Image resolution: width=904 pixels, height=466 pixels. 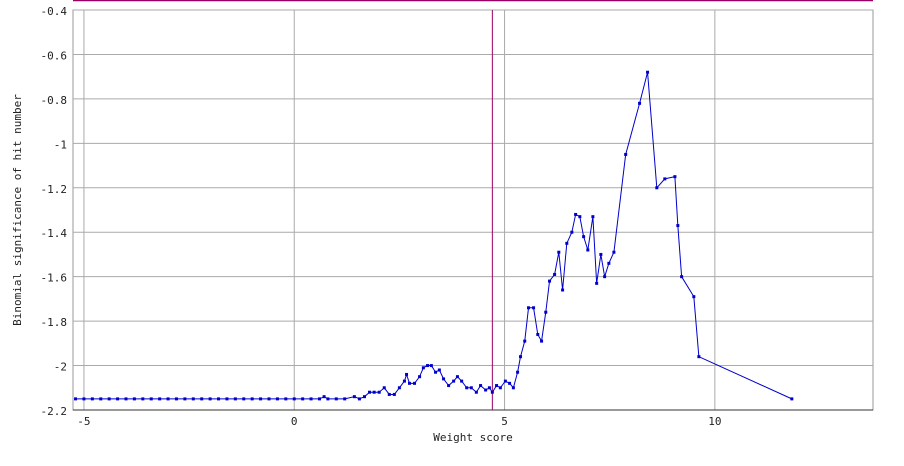 I want to click on y-tick-label: -0.8, so click(x=54, y=100).